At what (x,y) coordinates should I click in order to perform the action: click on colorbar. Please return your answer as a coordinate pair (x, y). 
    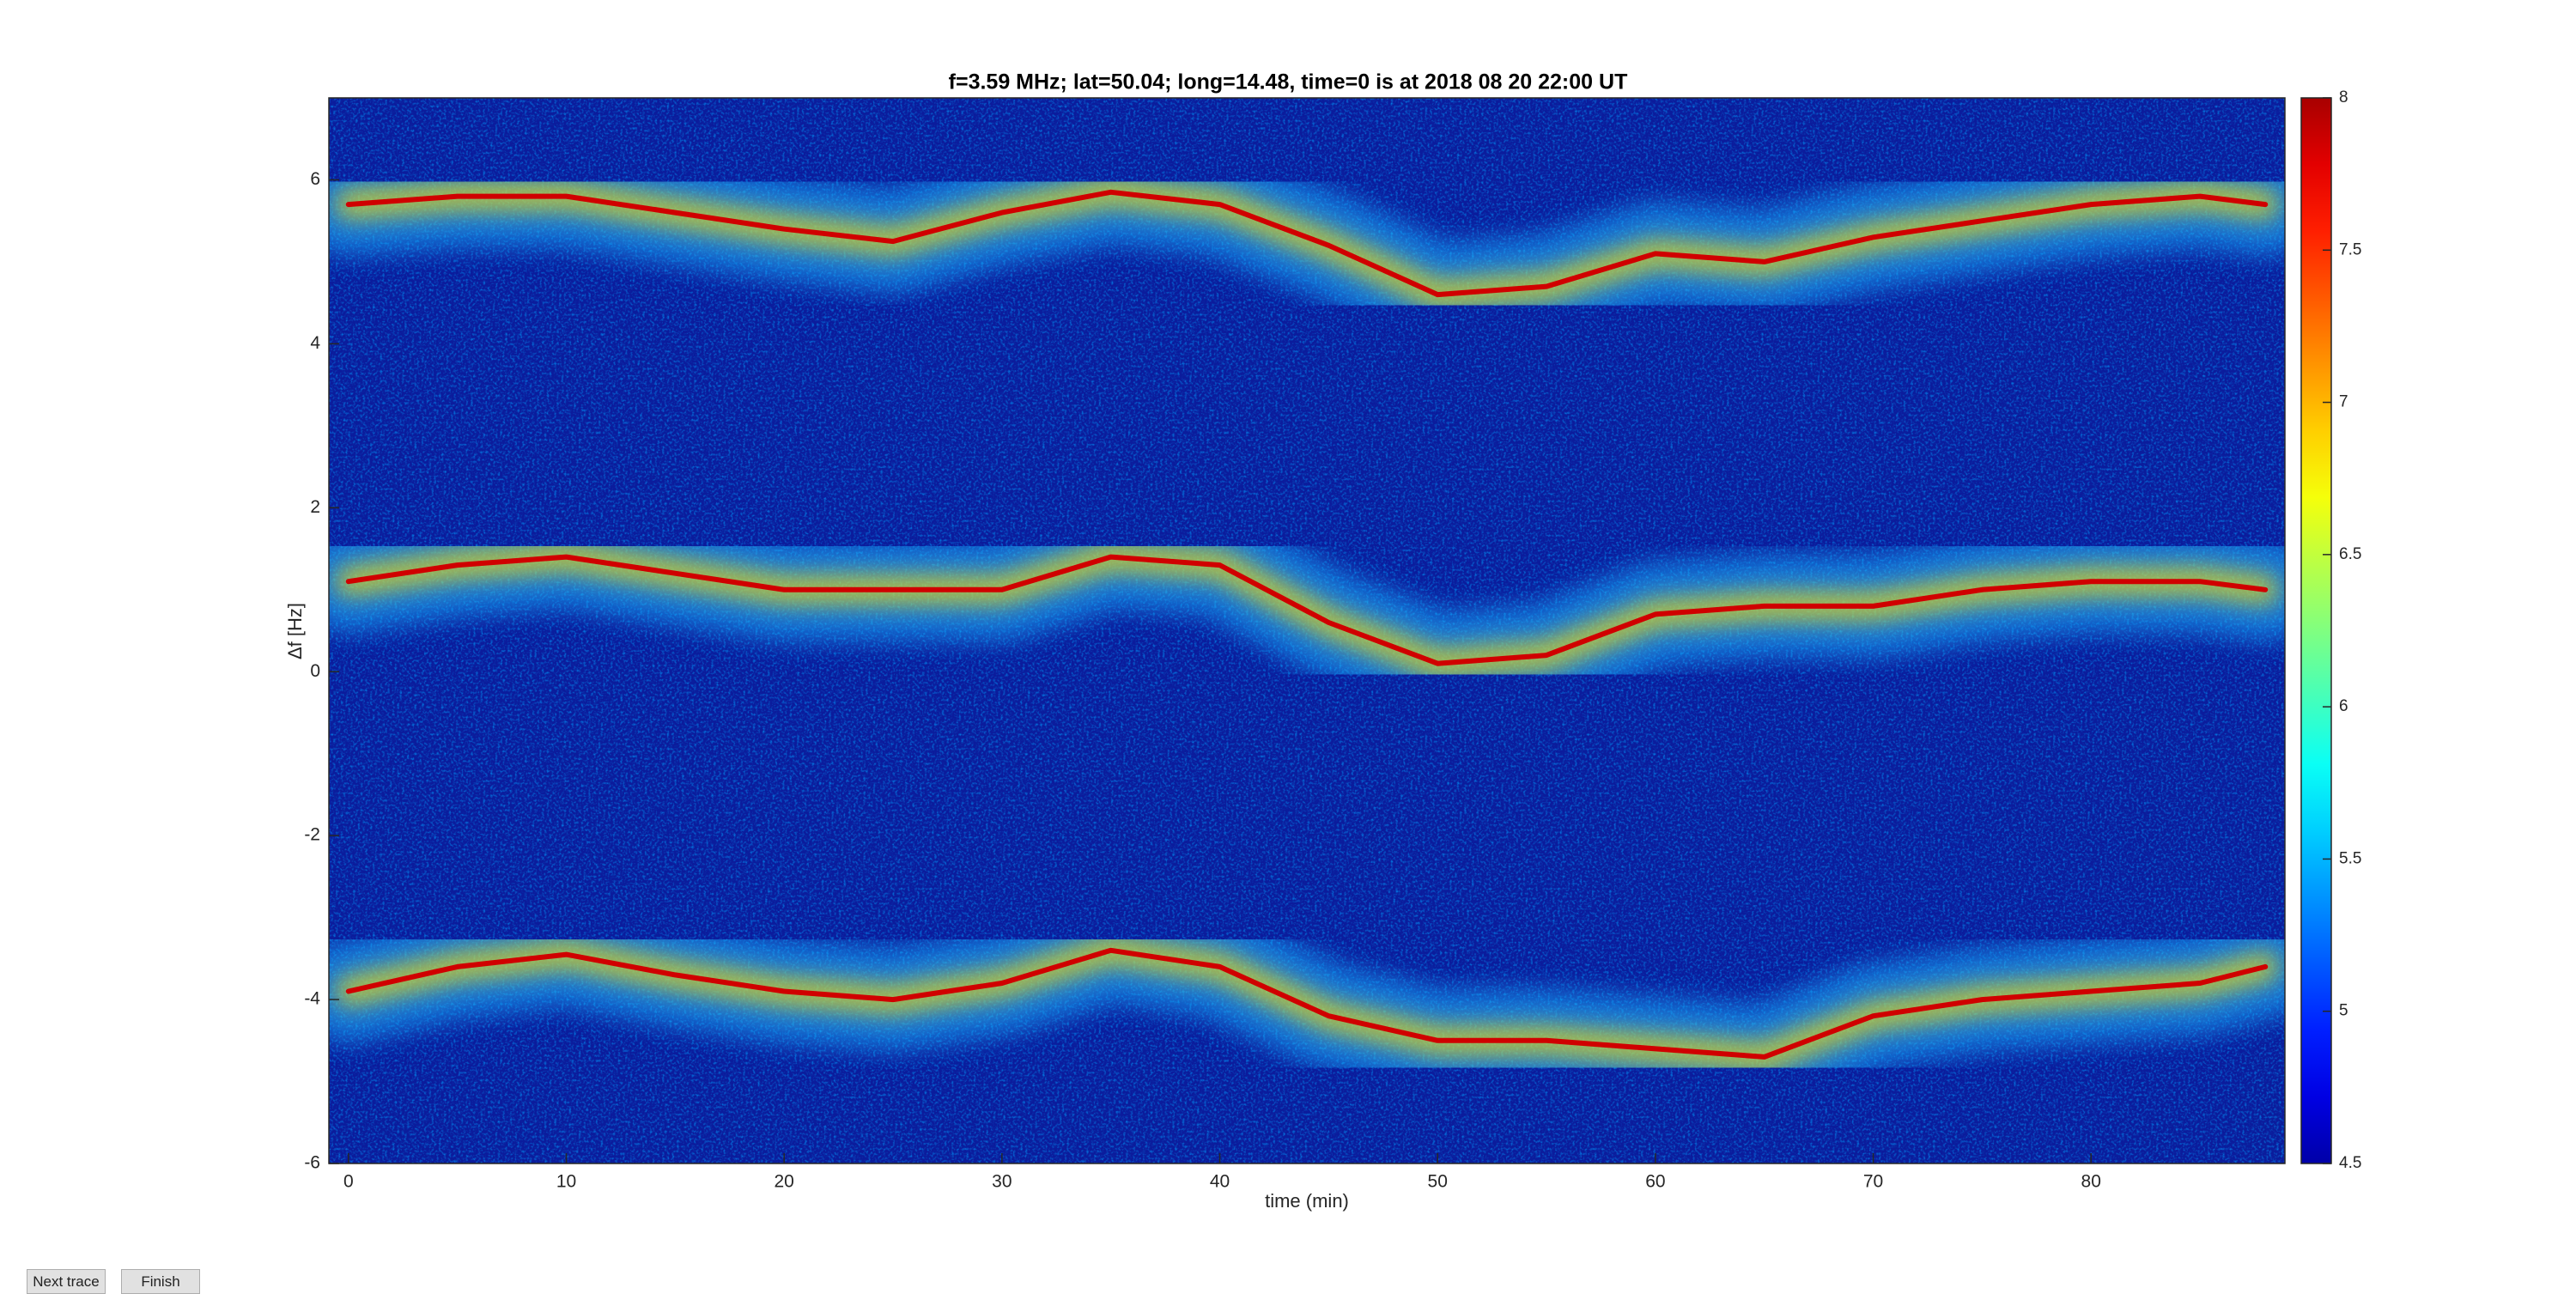
    Looking at the image, I should click on (2316, 630).